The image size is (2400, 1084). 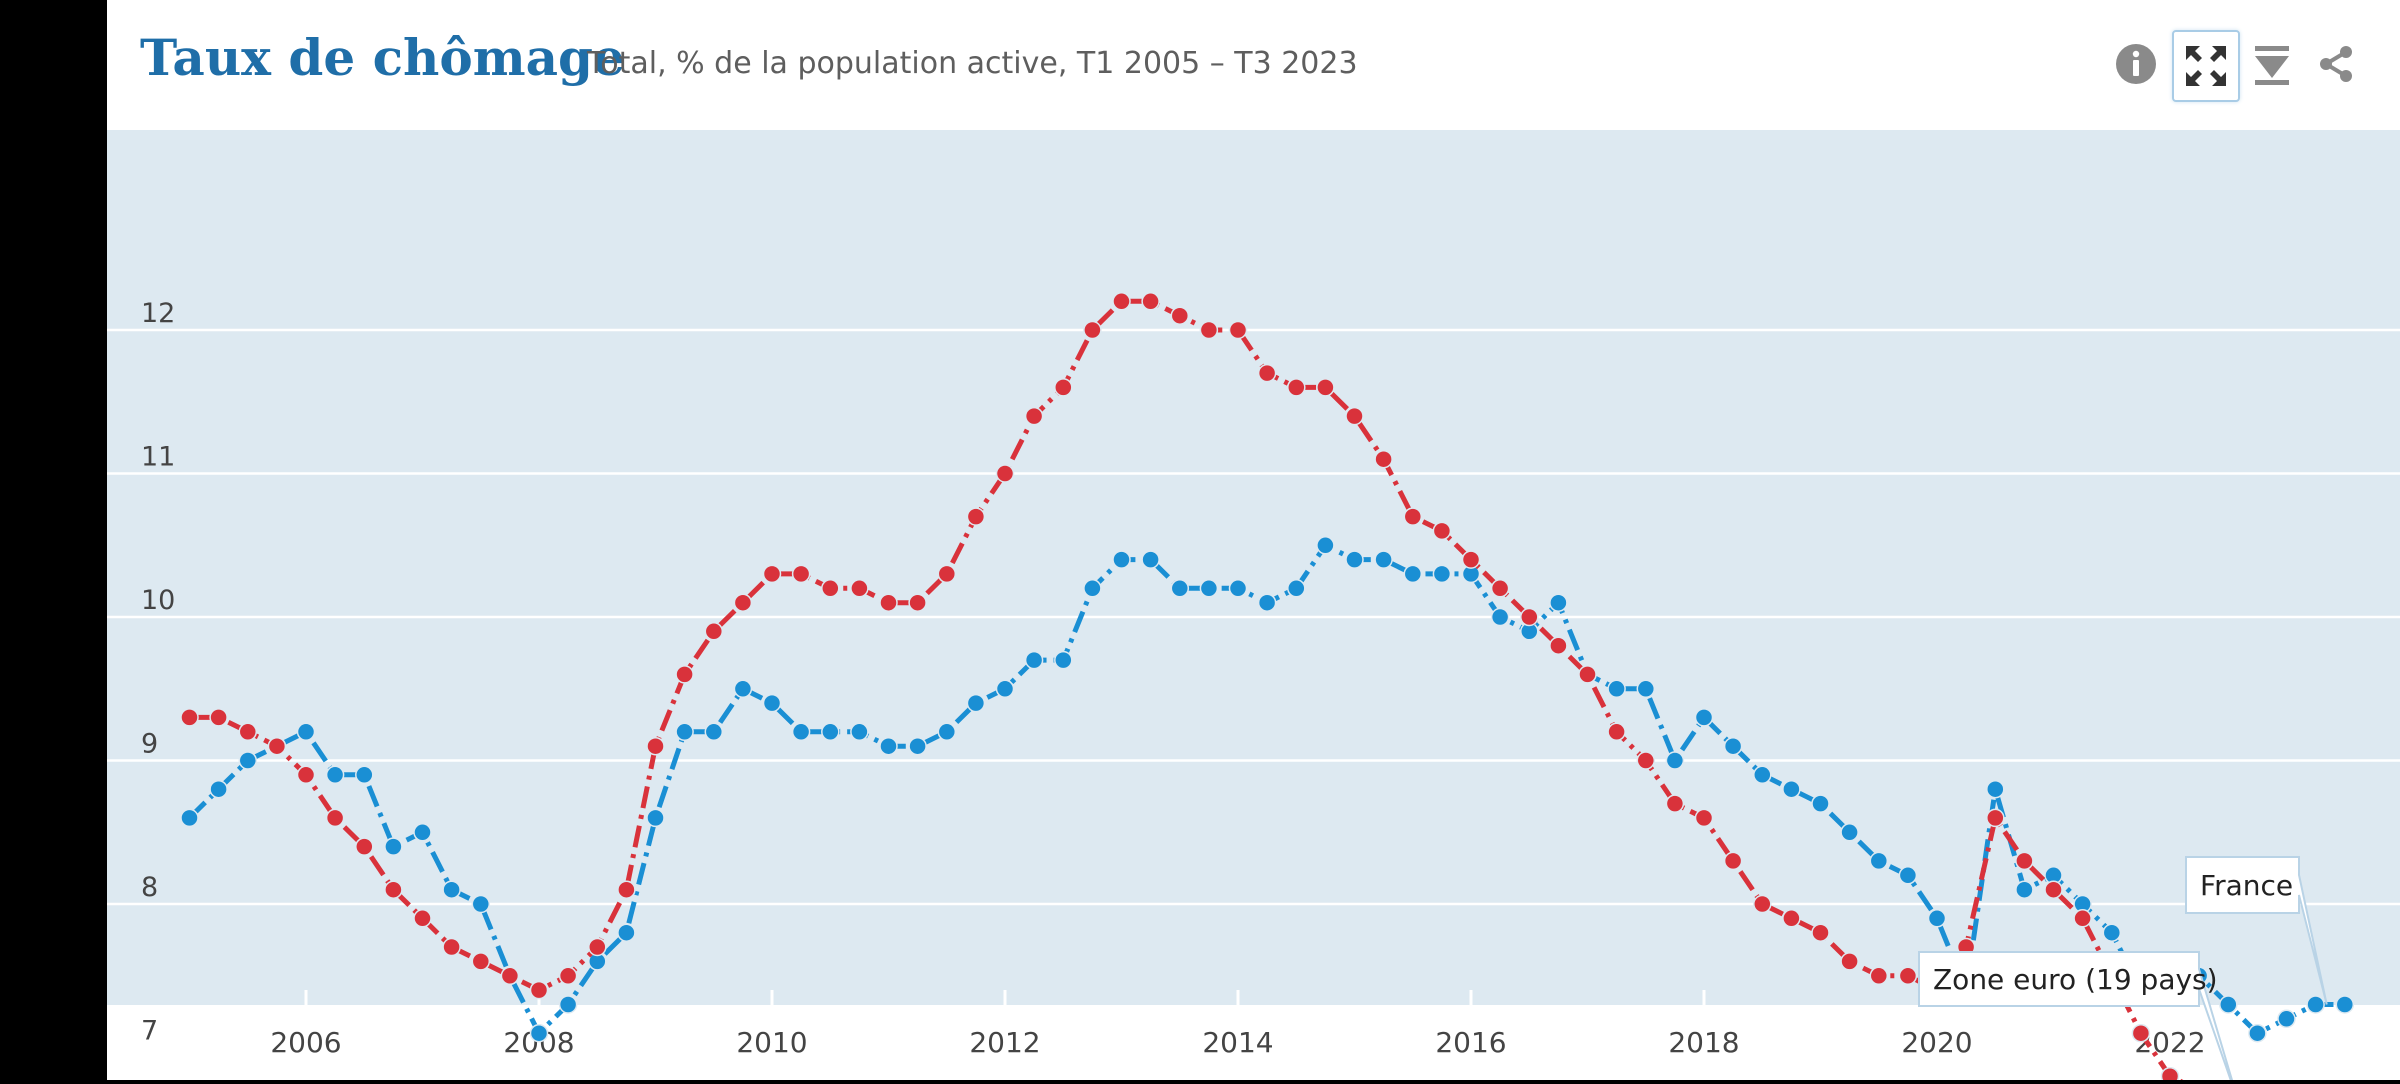 What do you see at coordinates (2272, 64) in the screenshot?
I see `download-button` at bounding box center [2272, 64].